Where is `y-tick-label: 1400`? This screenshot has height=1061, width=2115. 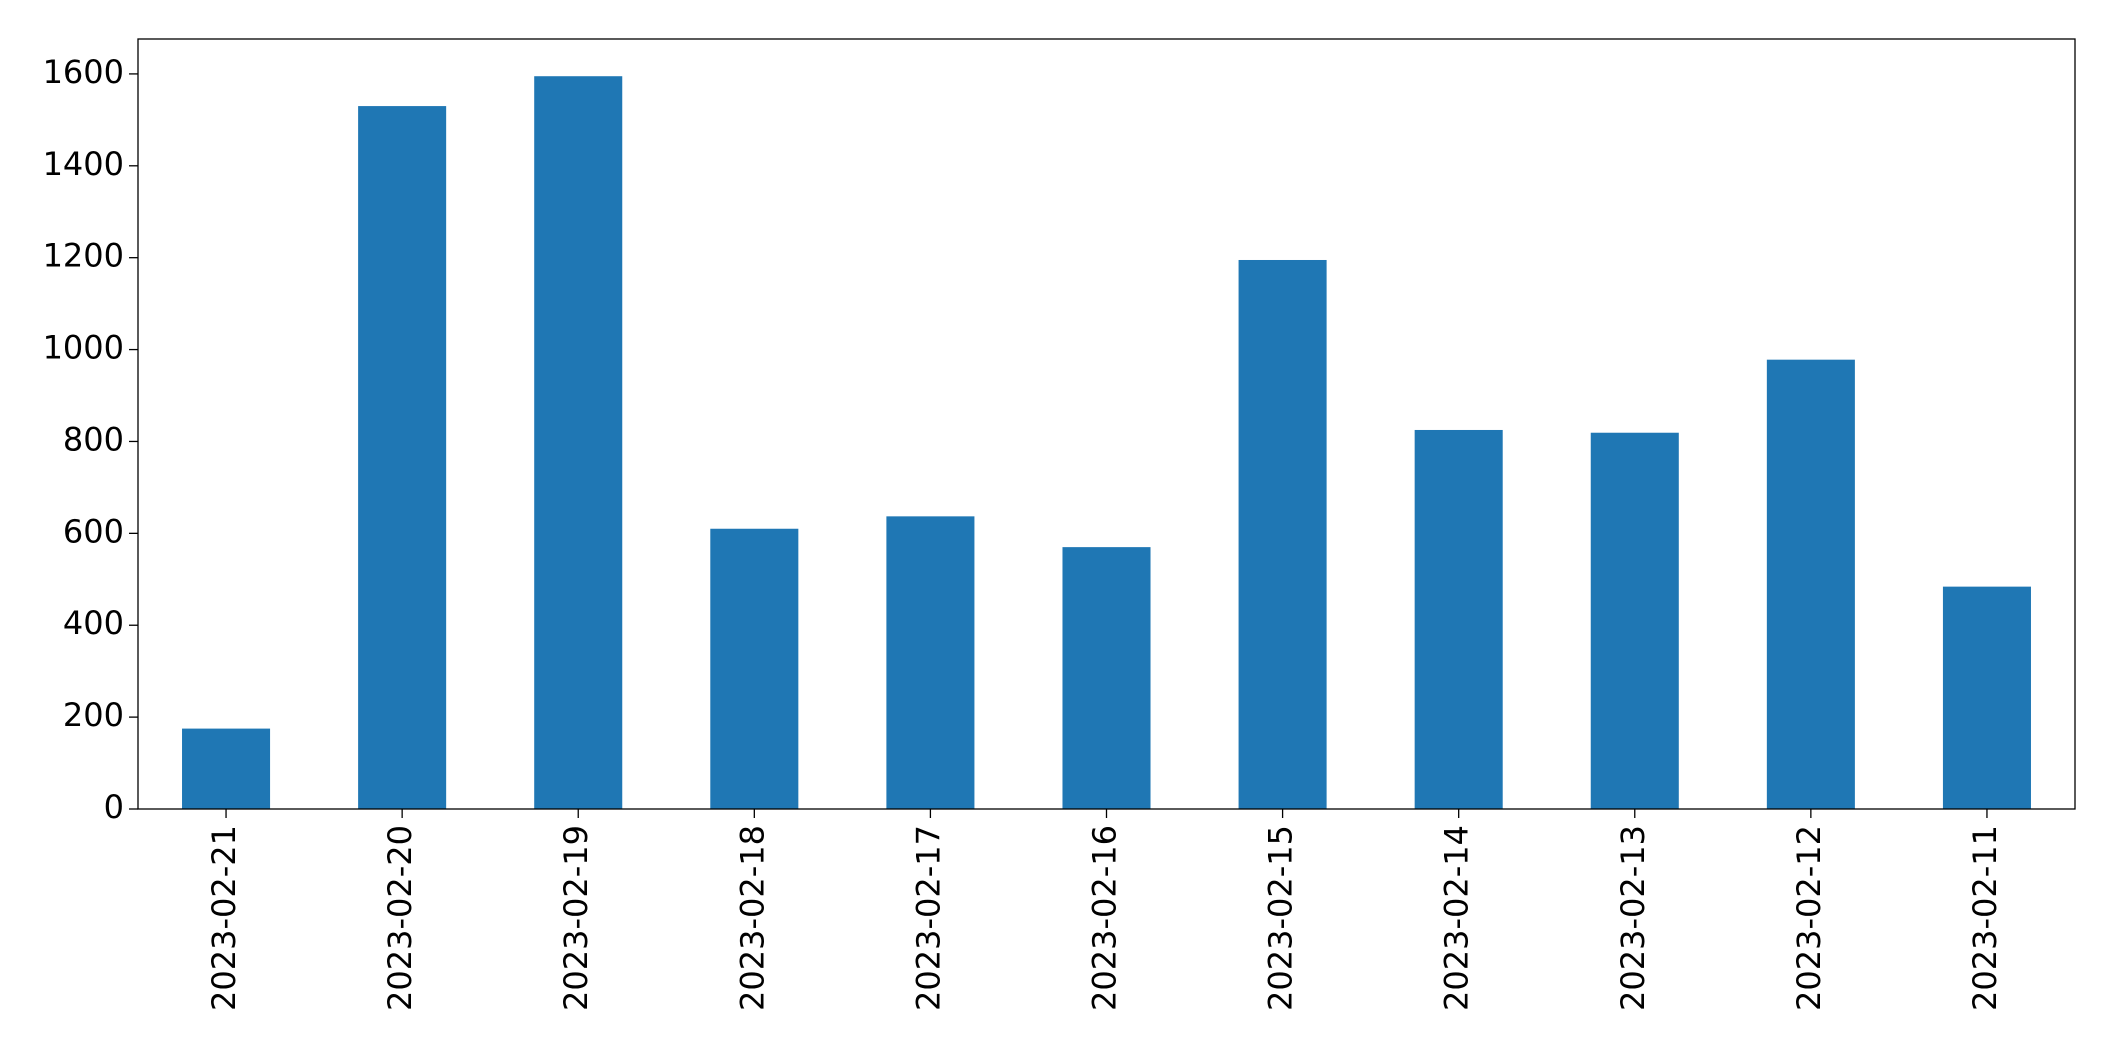 y-tick-label: 1400 is located at coordinates (83, 164).